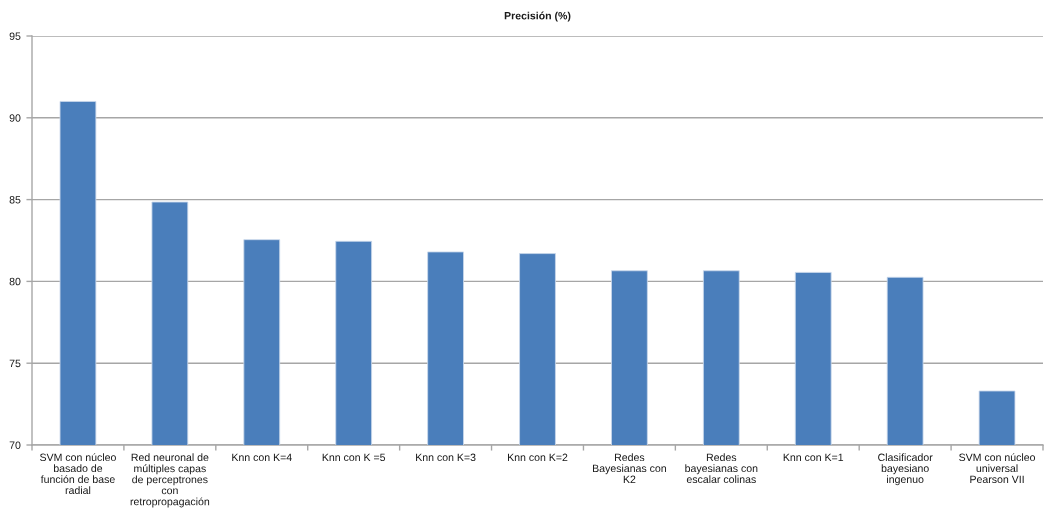  Describe the element at coordinates (15, 445) in the screenshot. I see `y-tick-label: 70` at that location.